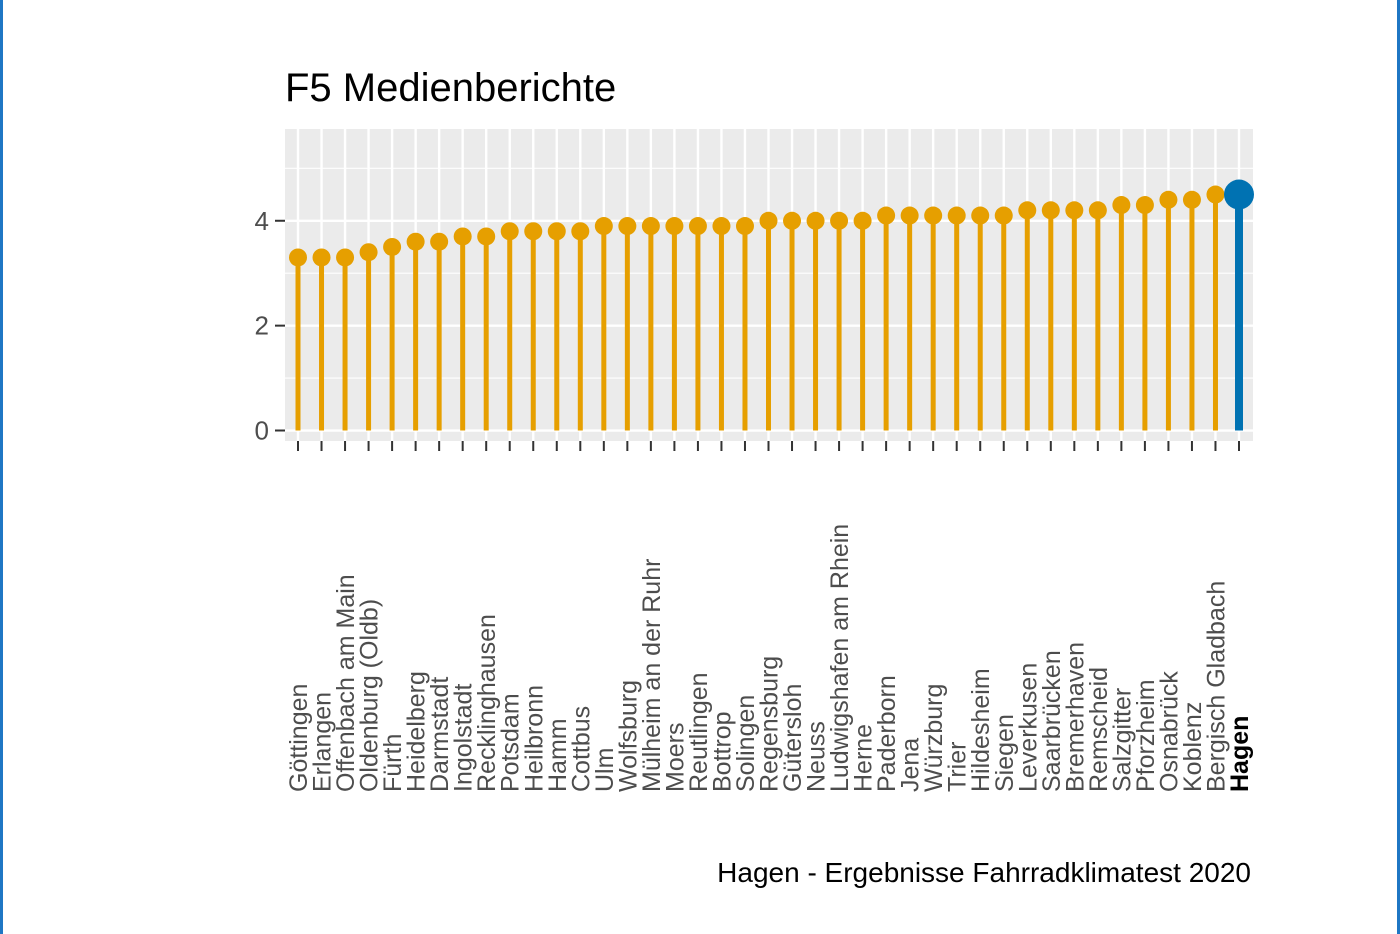 Image resolution: width=1400 pixels, height=934 pixels. Describe the element at coordinates (1169, 731) in the screenshot. I see `x-tick-label: Osnabrück` at that location.